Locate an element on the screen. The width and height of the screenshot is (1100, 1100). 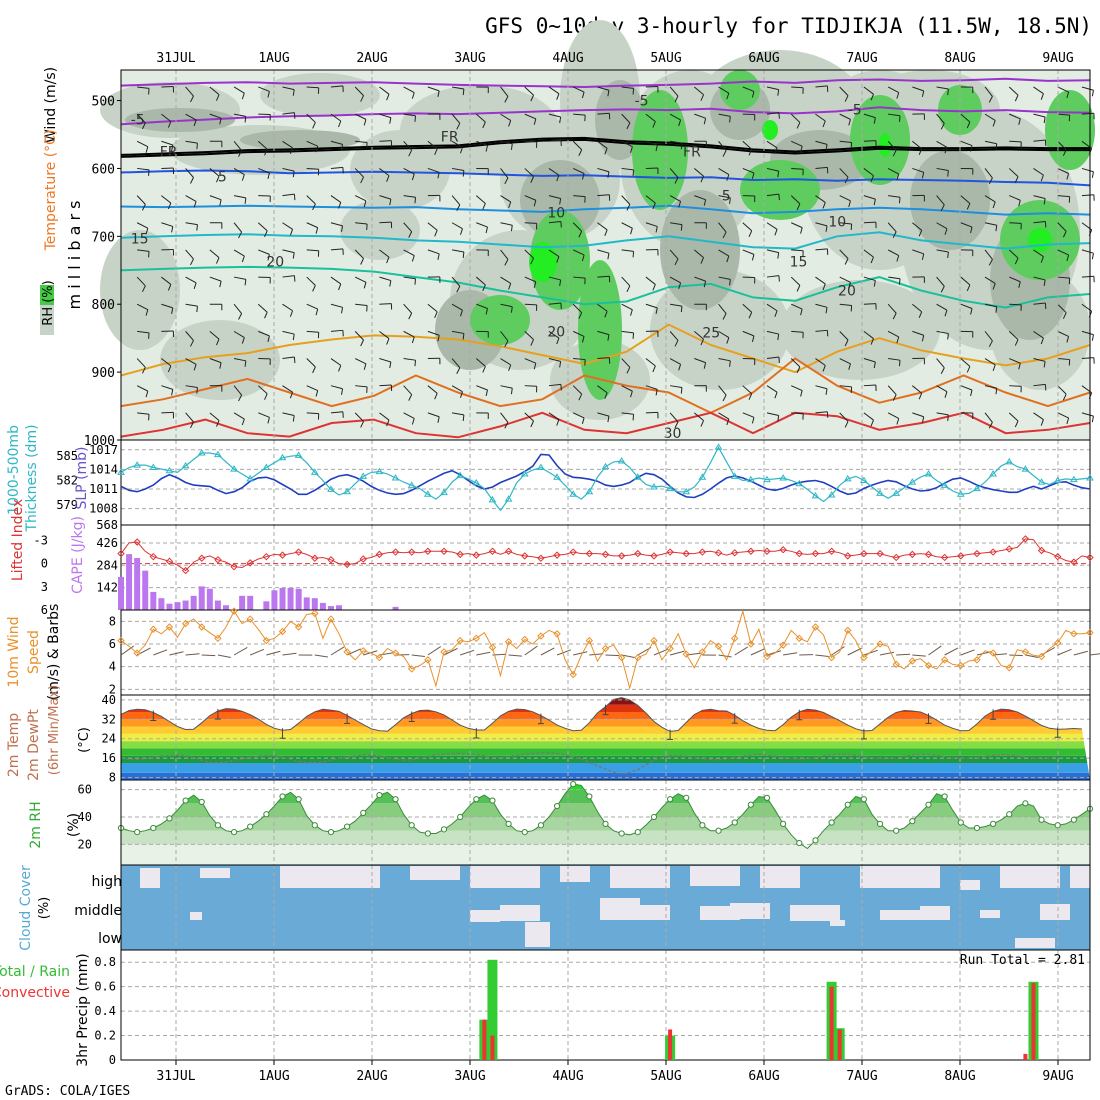
contour-label: 15 is located at coordinates (799, 262).